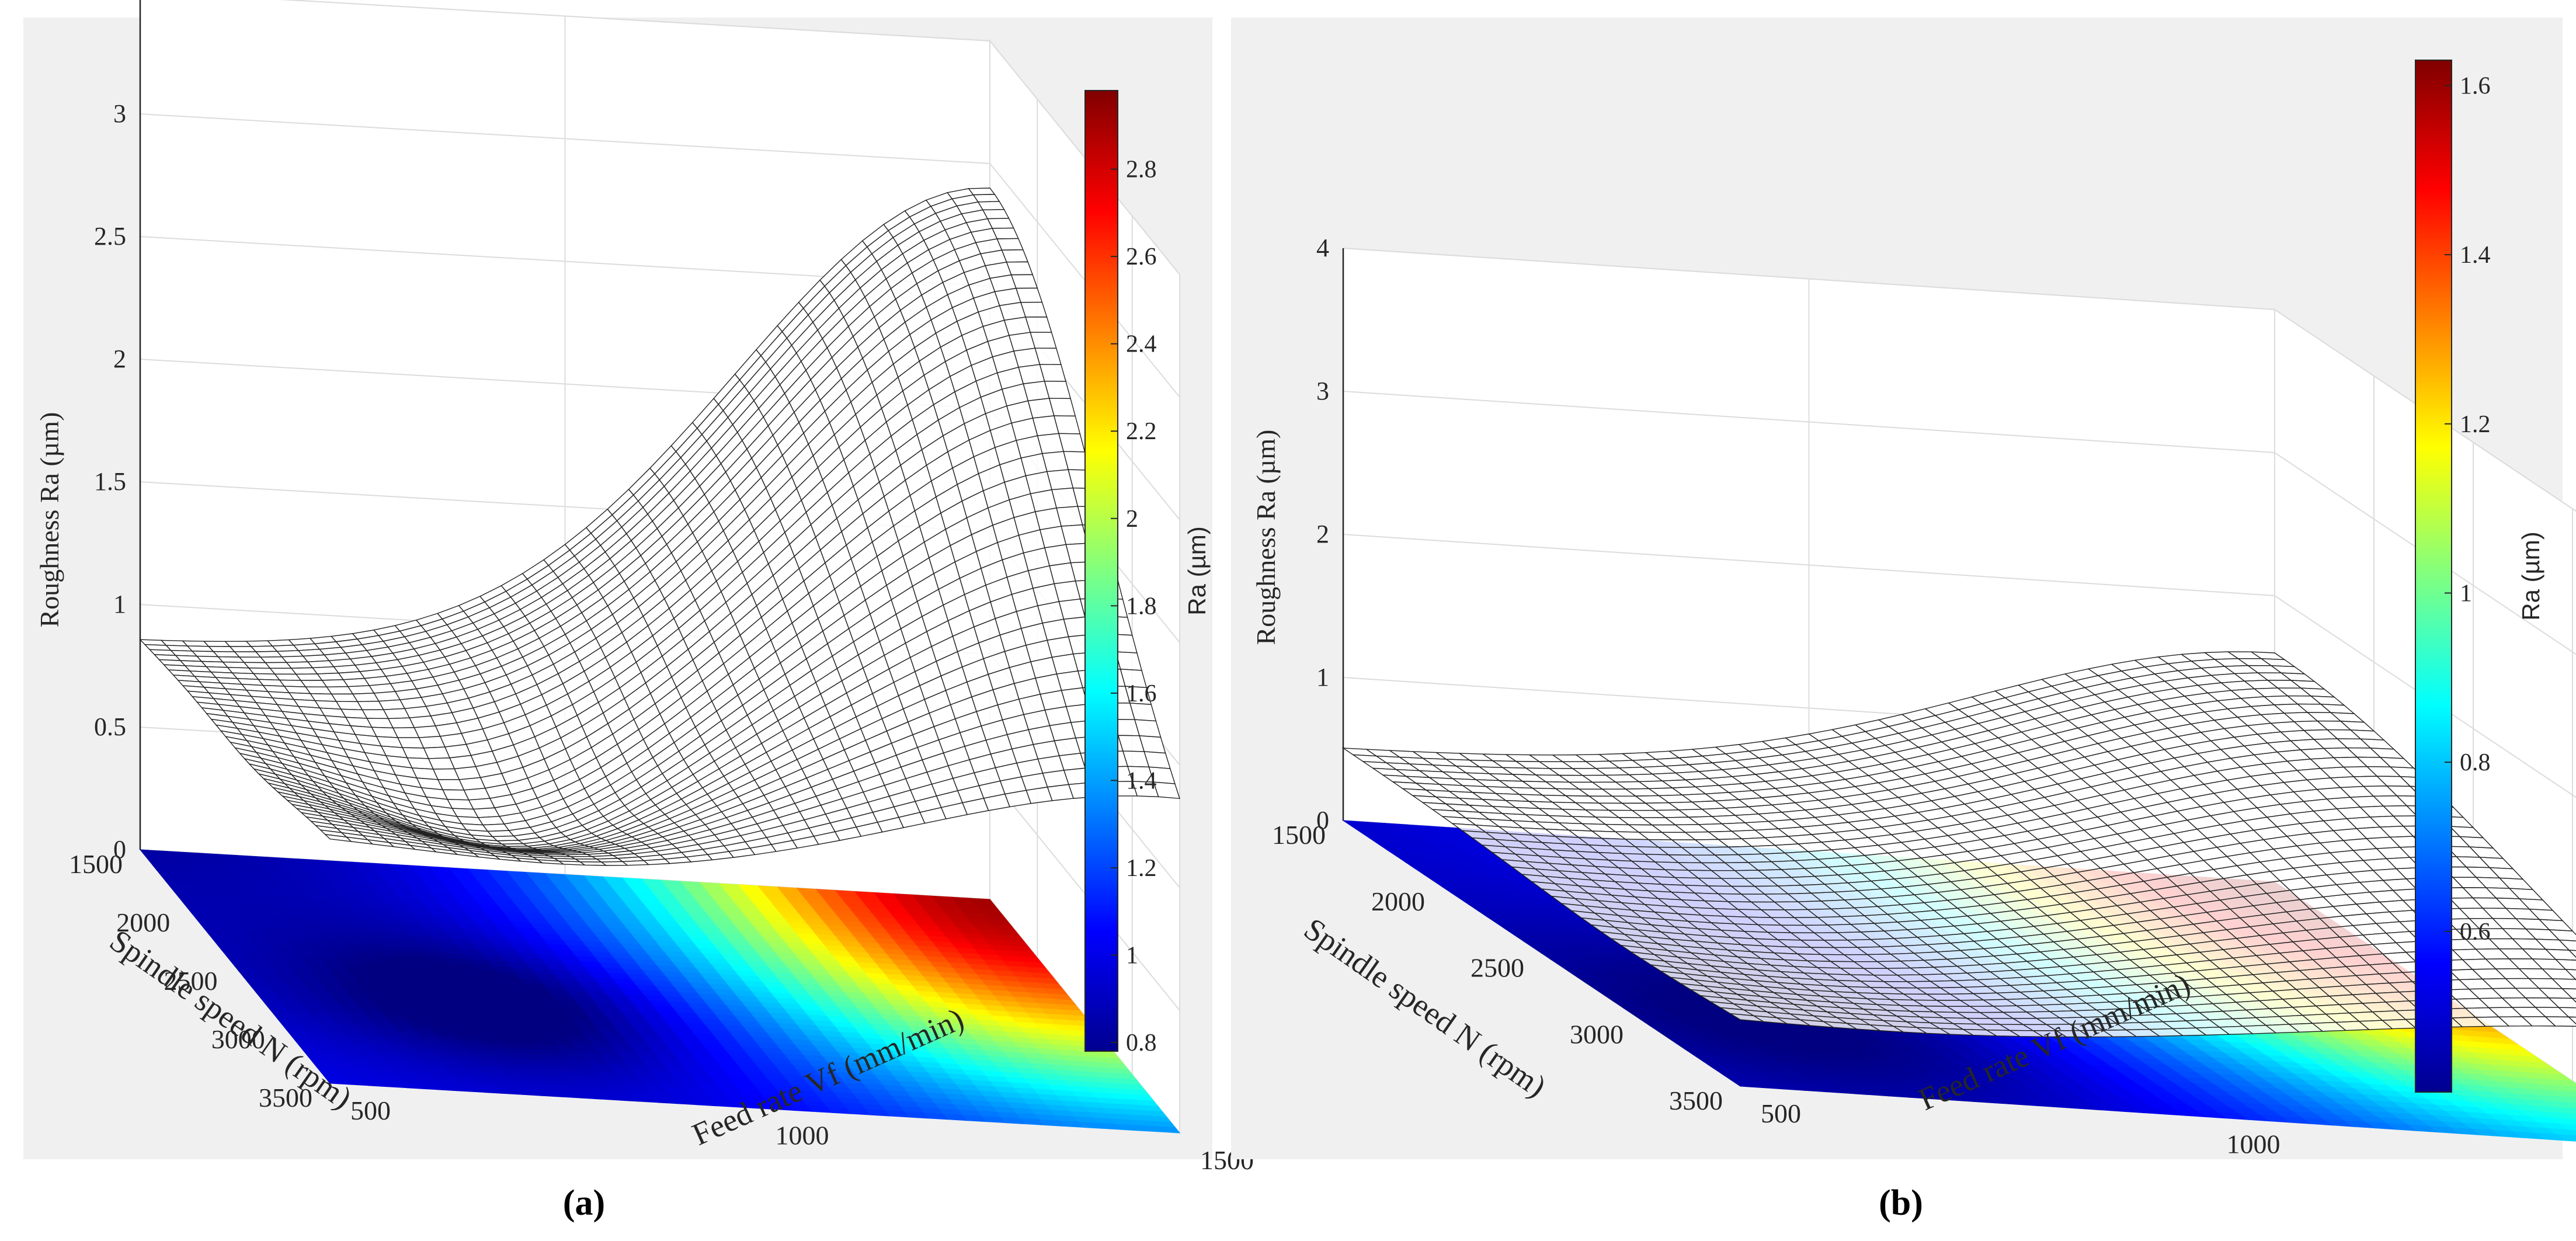  What do you see at coordinates (1142, 606) in the screenshot?
I see `a-colorbar-tick-label: 1.8` at bounding box center [1142, 606].